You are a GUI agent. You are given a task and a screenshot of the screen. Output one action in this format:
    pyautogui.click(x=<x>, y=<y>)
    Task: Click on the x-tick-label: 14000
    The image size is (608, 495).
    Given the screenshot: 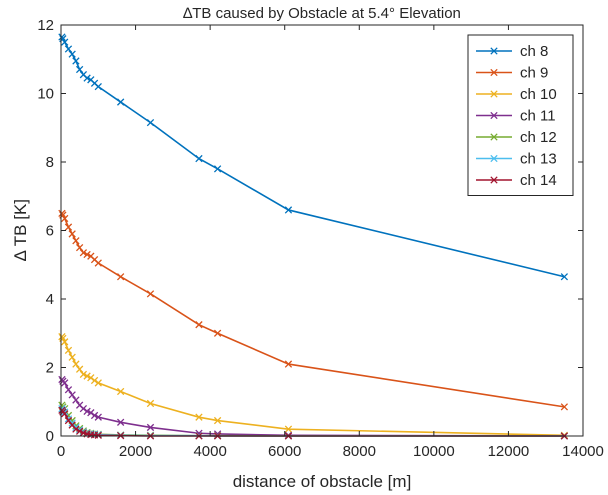 What is the action you would take?
    pyautogui.click(x=583, y=451)
    